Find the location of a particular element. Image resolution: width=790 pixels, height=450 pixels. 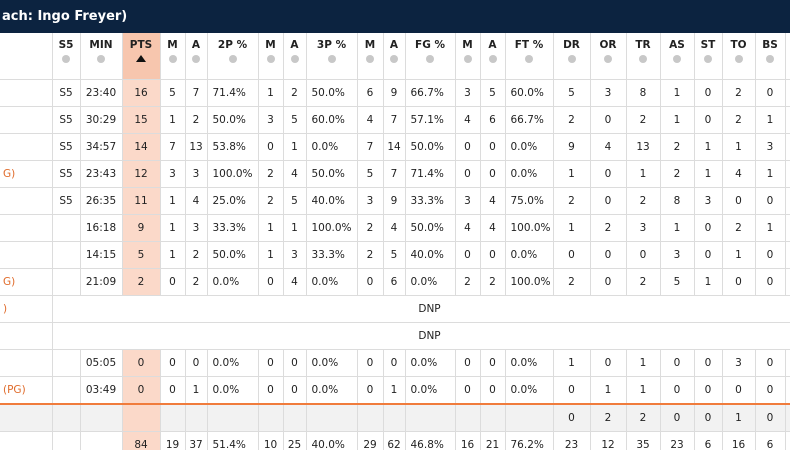

stat-cell: 5 is located at coordinates (787, 174).